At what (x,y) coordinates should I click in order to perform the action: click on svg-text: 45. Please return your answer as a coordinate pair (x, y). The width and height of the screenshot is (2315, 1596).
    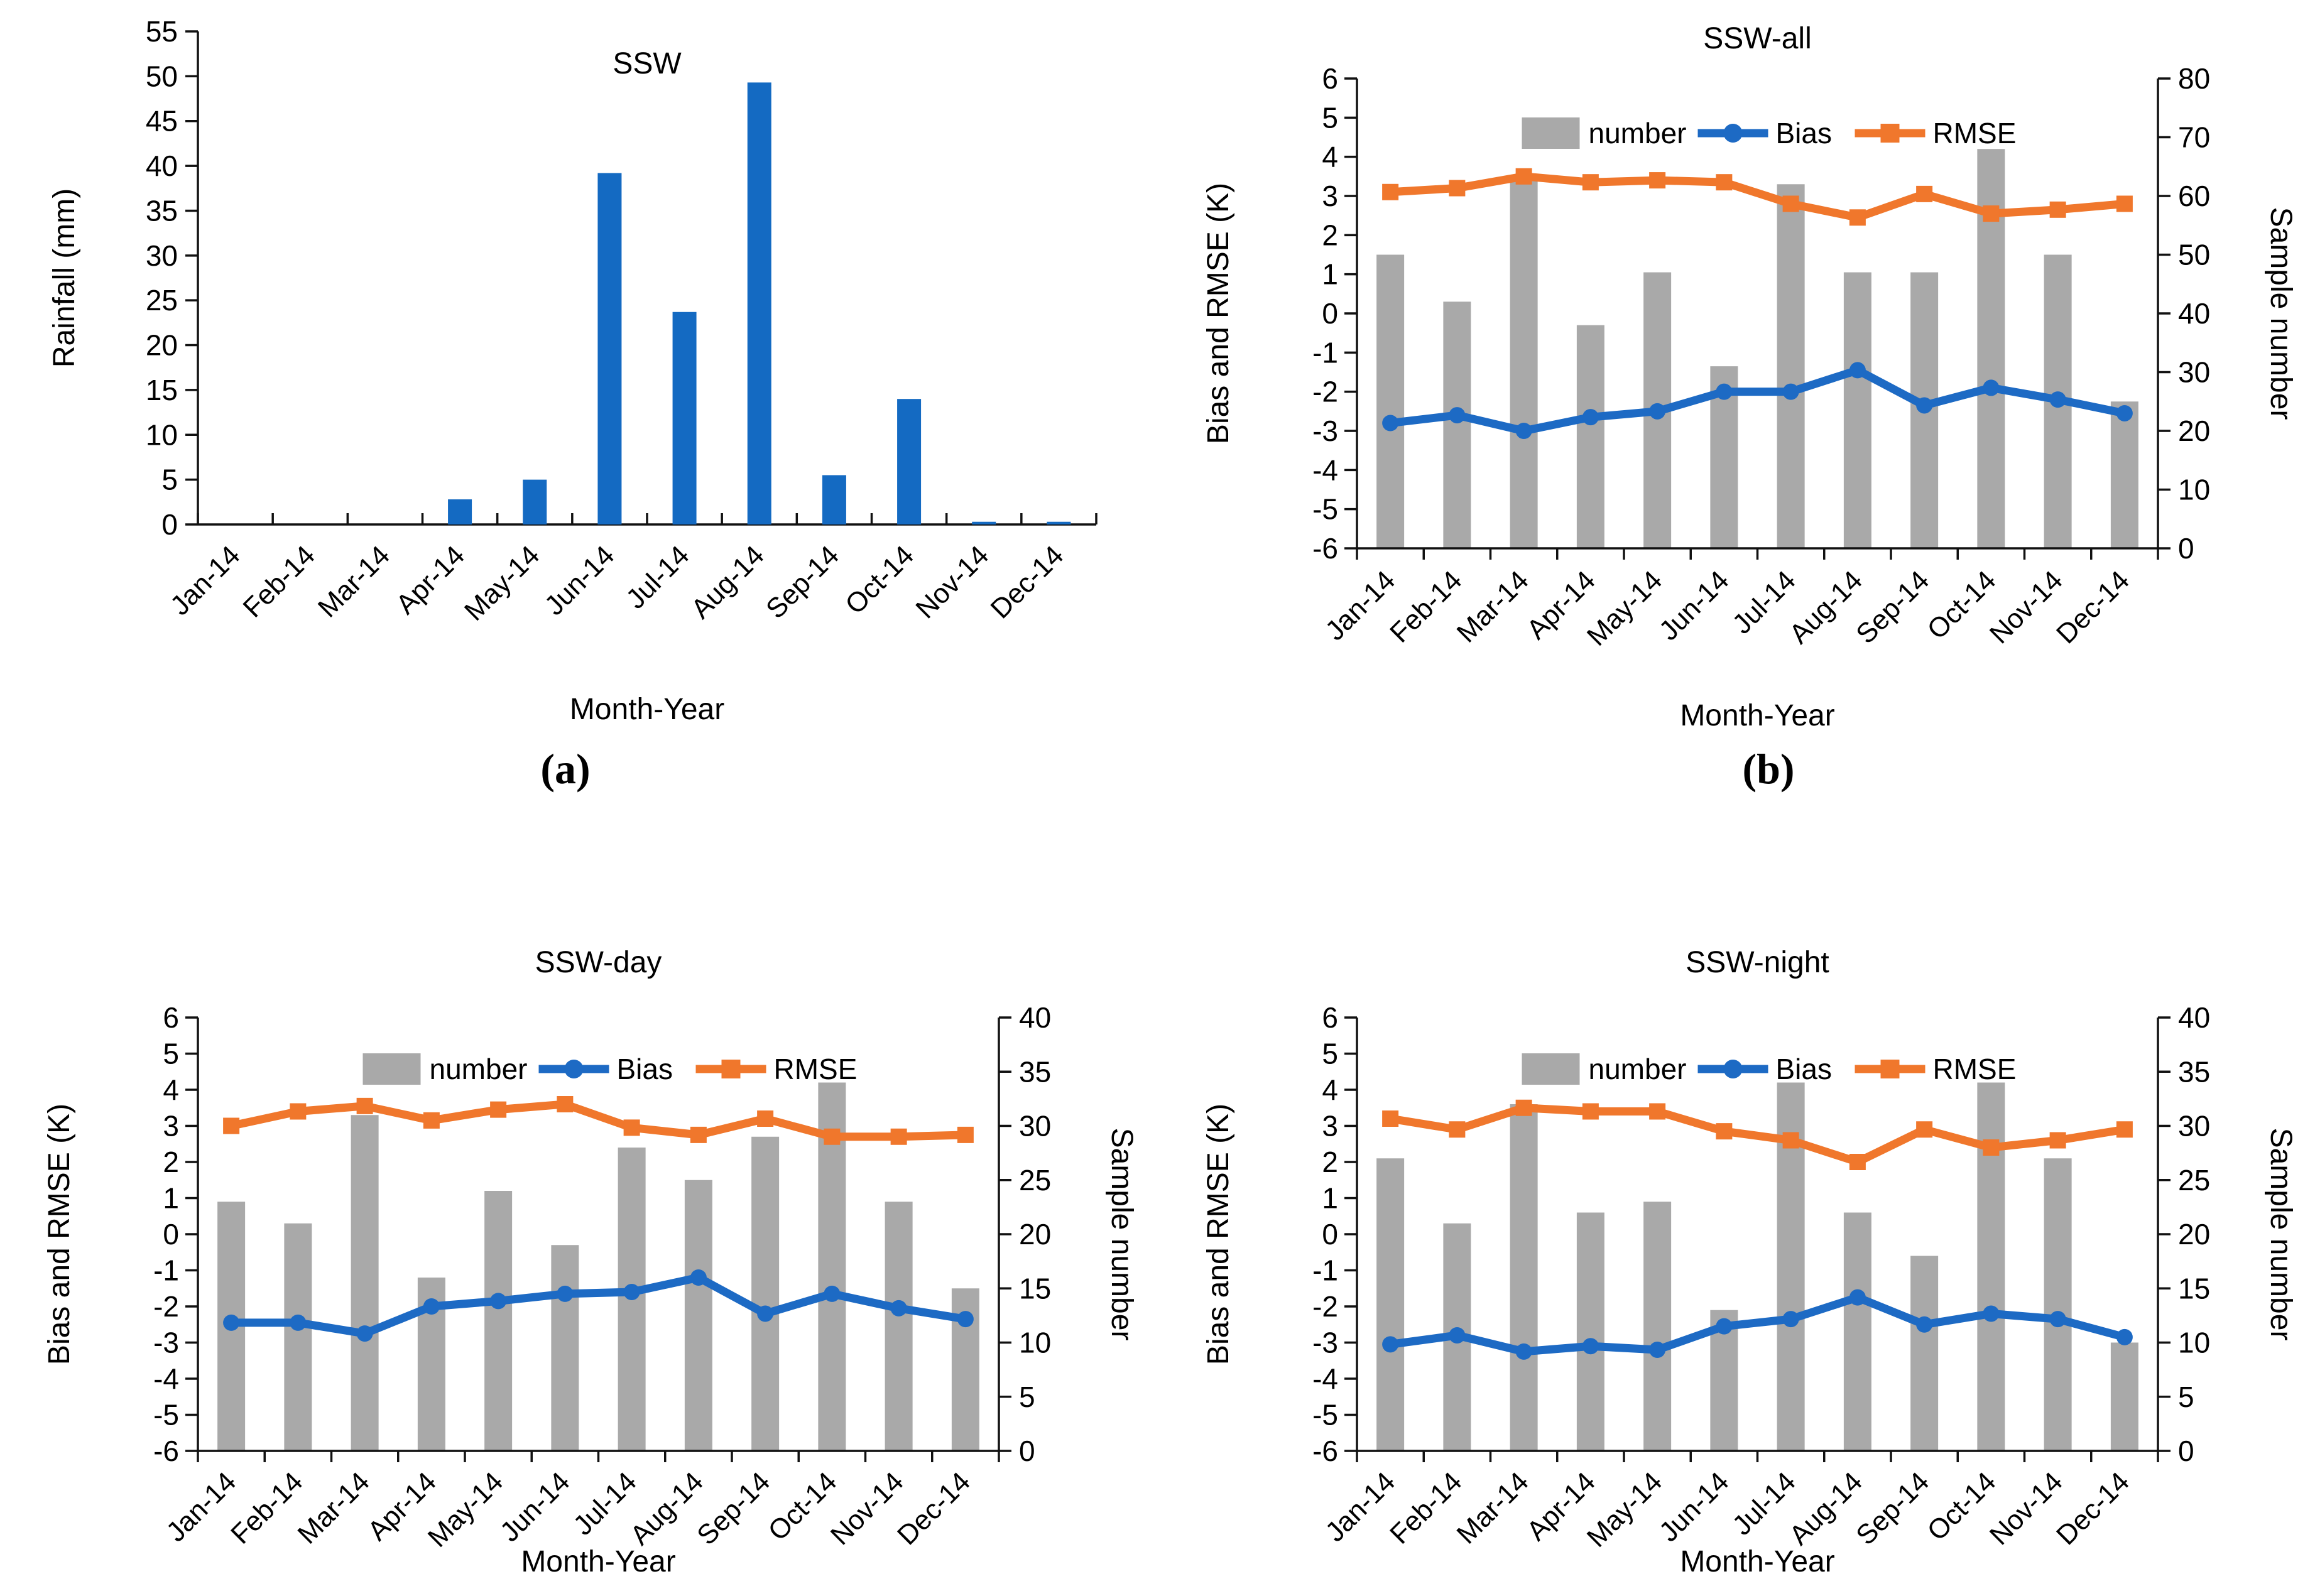
    Looking at the image, I should click on (162, 121).